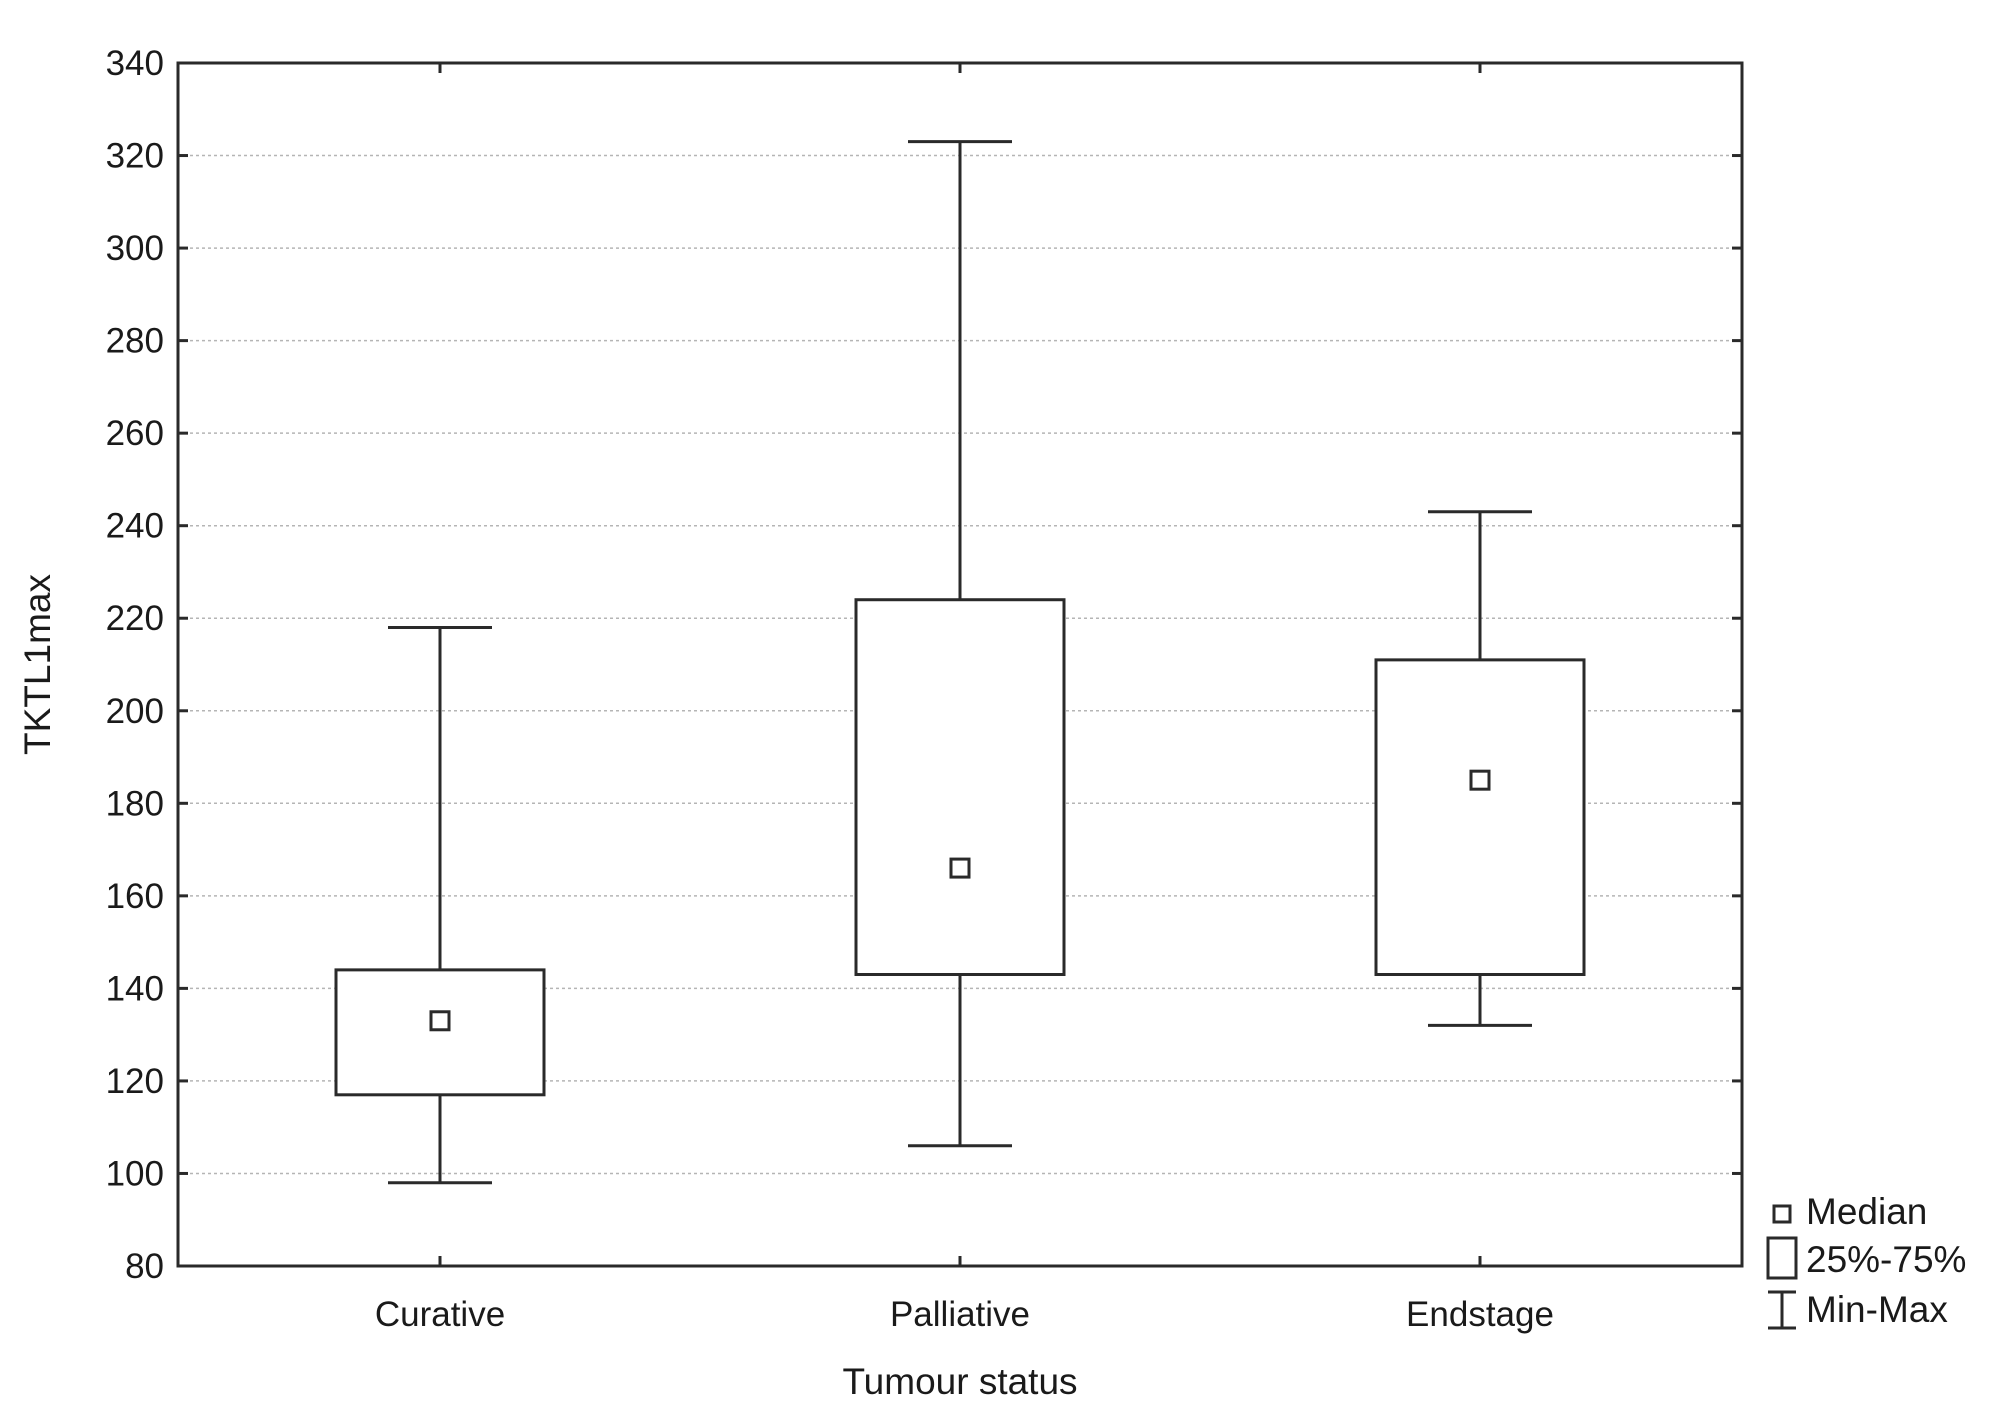  Describe the element at coordinates (135, 896) in the screenshot. I see `y-tick-label: 160` at that location.